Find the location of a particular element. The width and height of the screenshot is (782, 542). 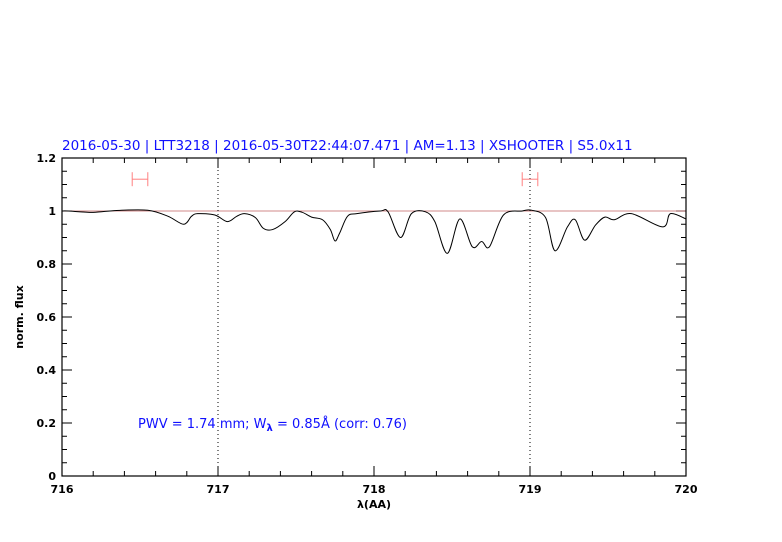

y-tick-label: 0.4 is located at coordinates (47, 370).